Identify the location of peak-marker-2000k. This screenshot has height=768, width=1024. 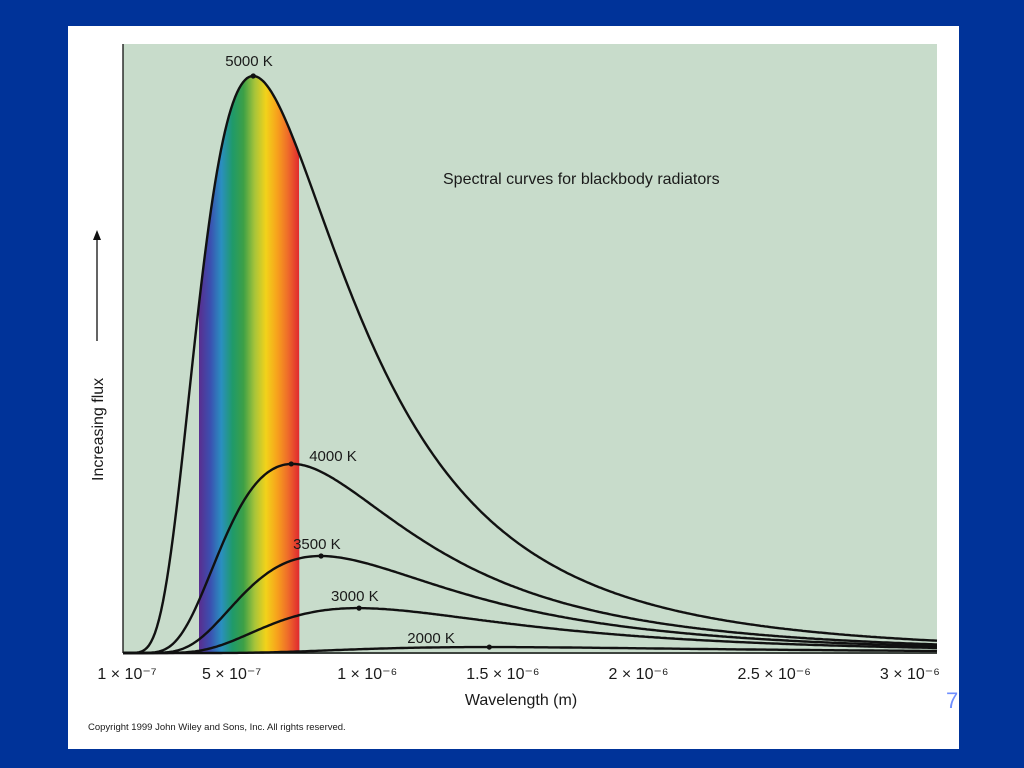
(489, 647).